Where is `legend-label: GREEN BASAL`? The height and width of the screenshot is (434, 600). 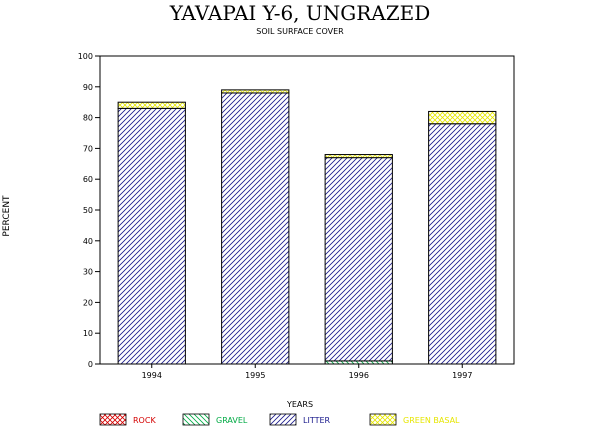
legend-label: GREEN BASAL is located at coordinates (431, 420).